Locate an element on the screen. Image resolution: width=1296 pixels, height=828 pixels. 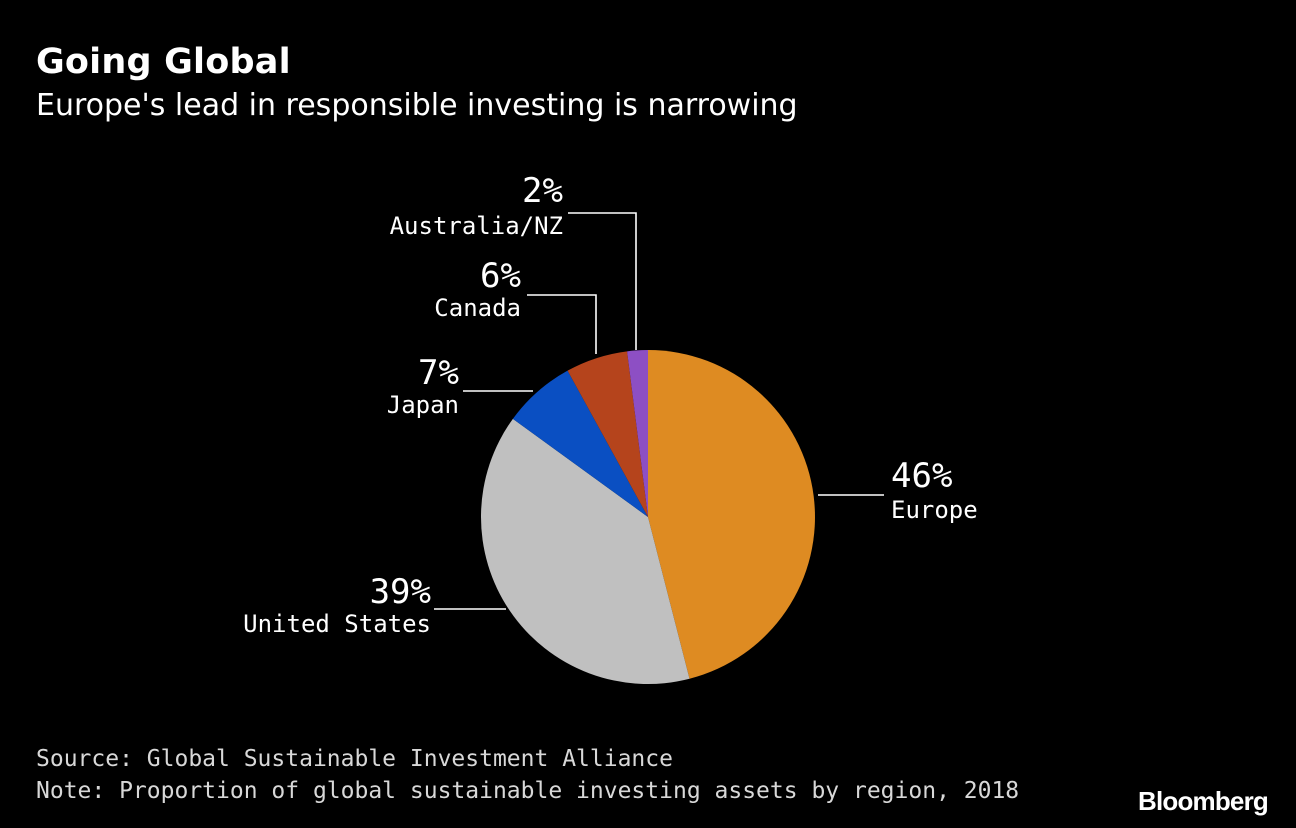
bloomberg-logo: Bloomberg is located at coordinates (1203, 801).